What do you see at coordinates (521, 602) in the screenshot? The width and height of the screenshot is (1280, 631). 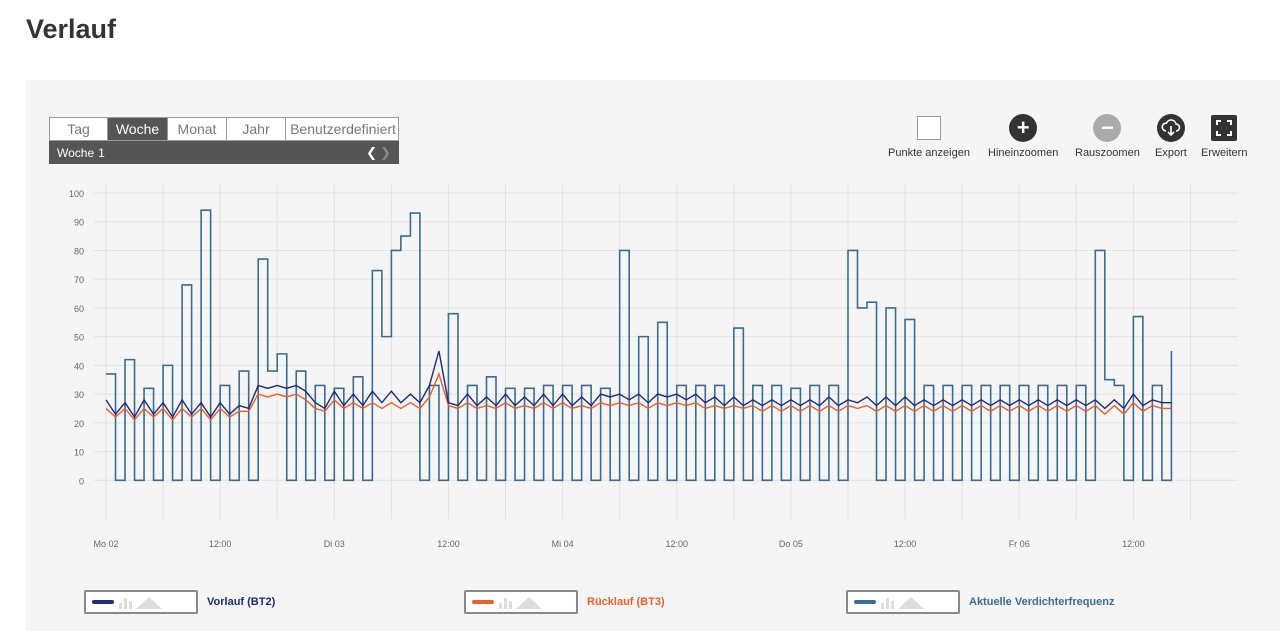 I see `legend-swatch-ruecklauf` at bounding box center [521, 602].